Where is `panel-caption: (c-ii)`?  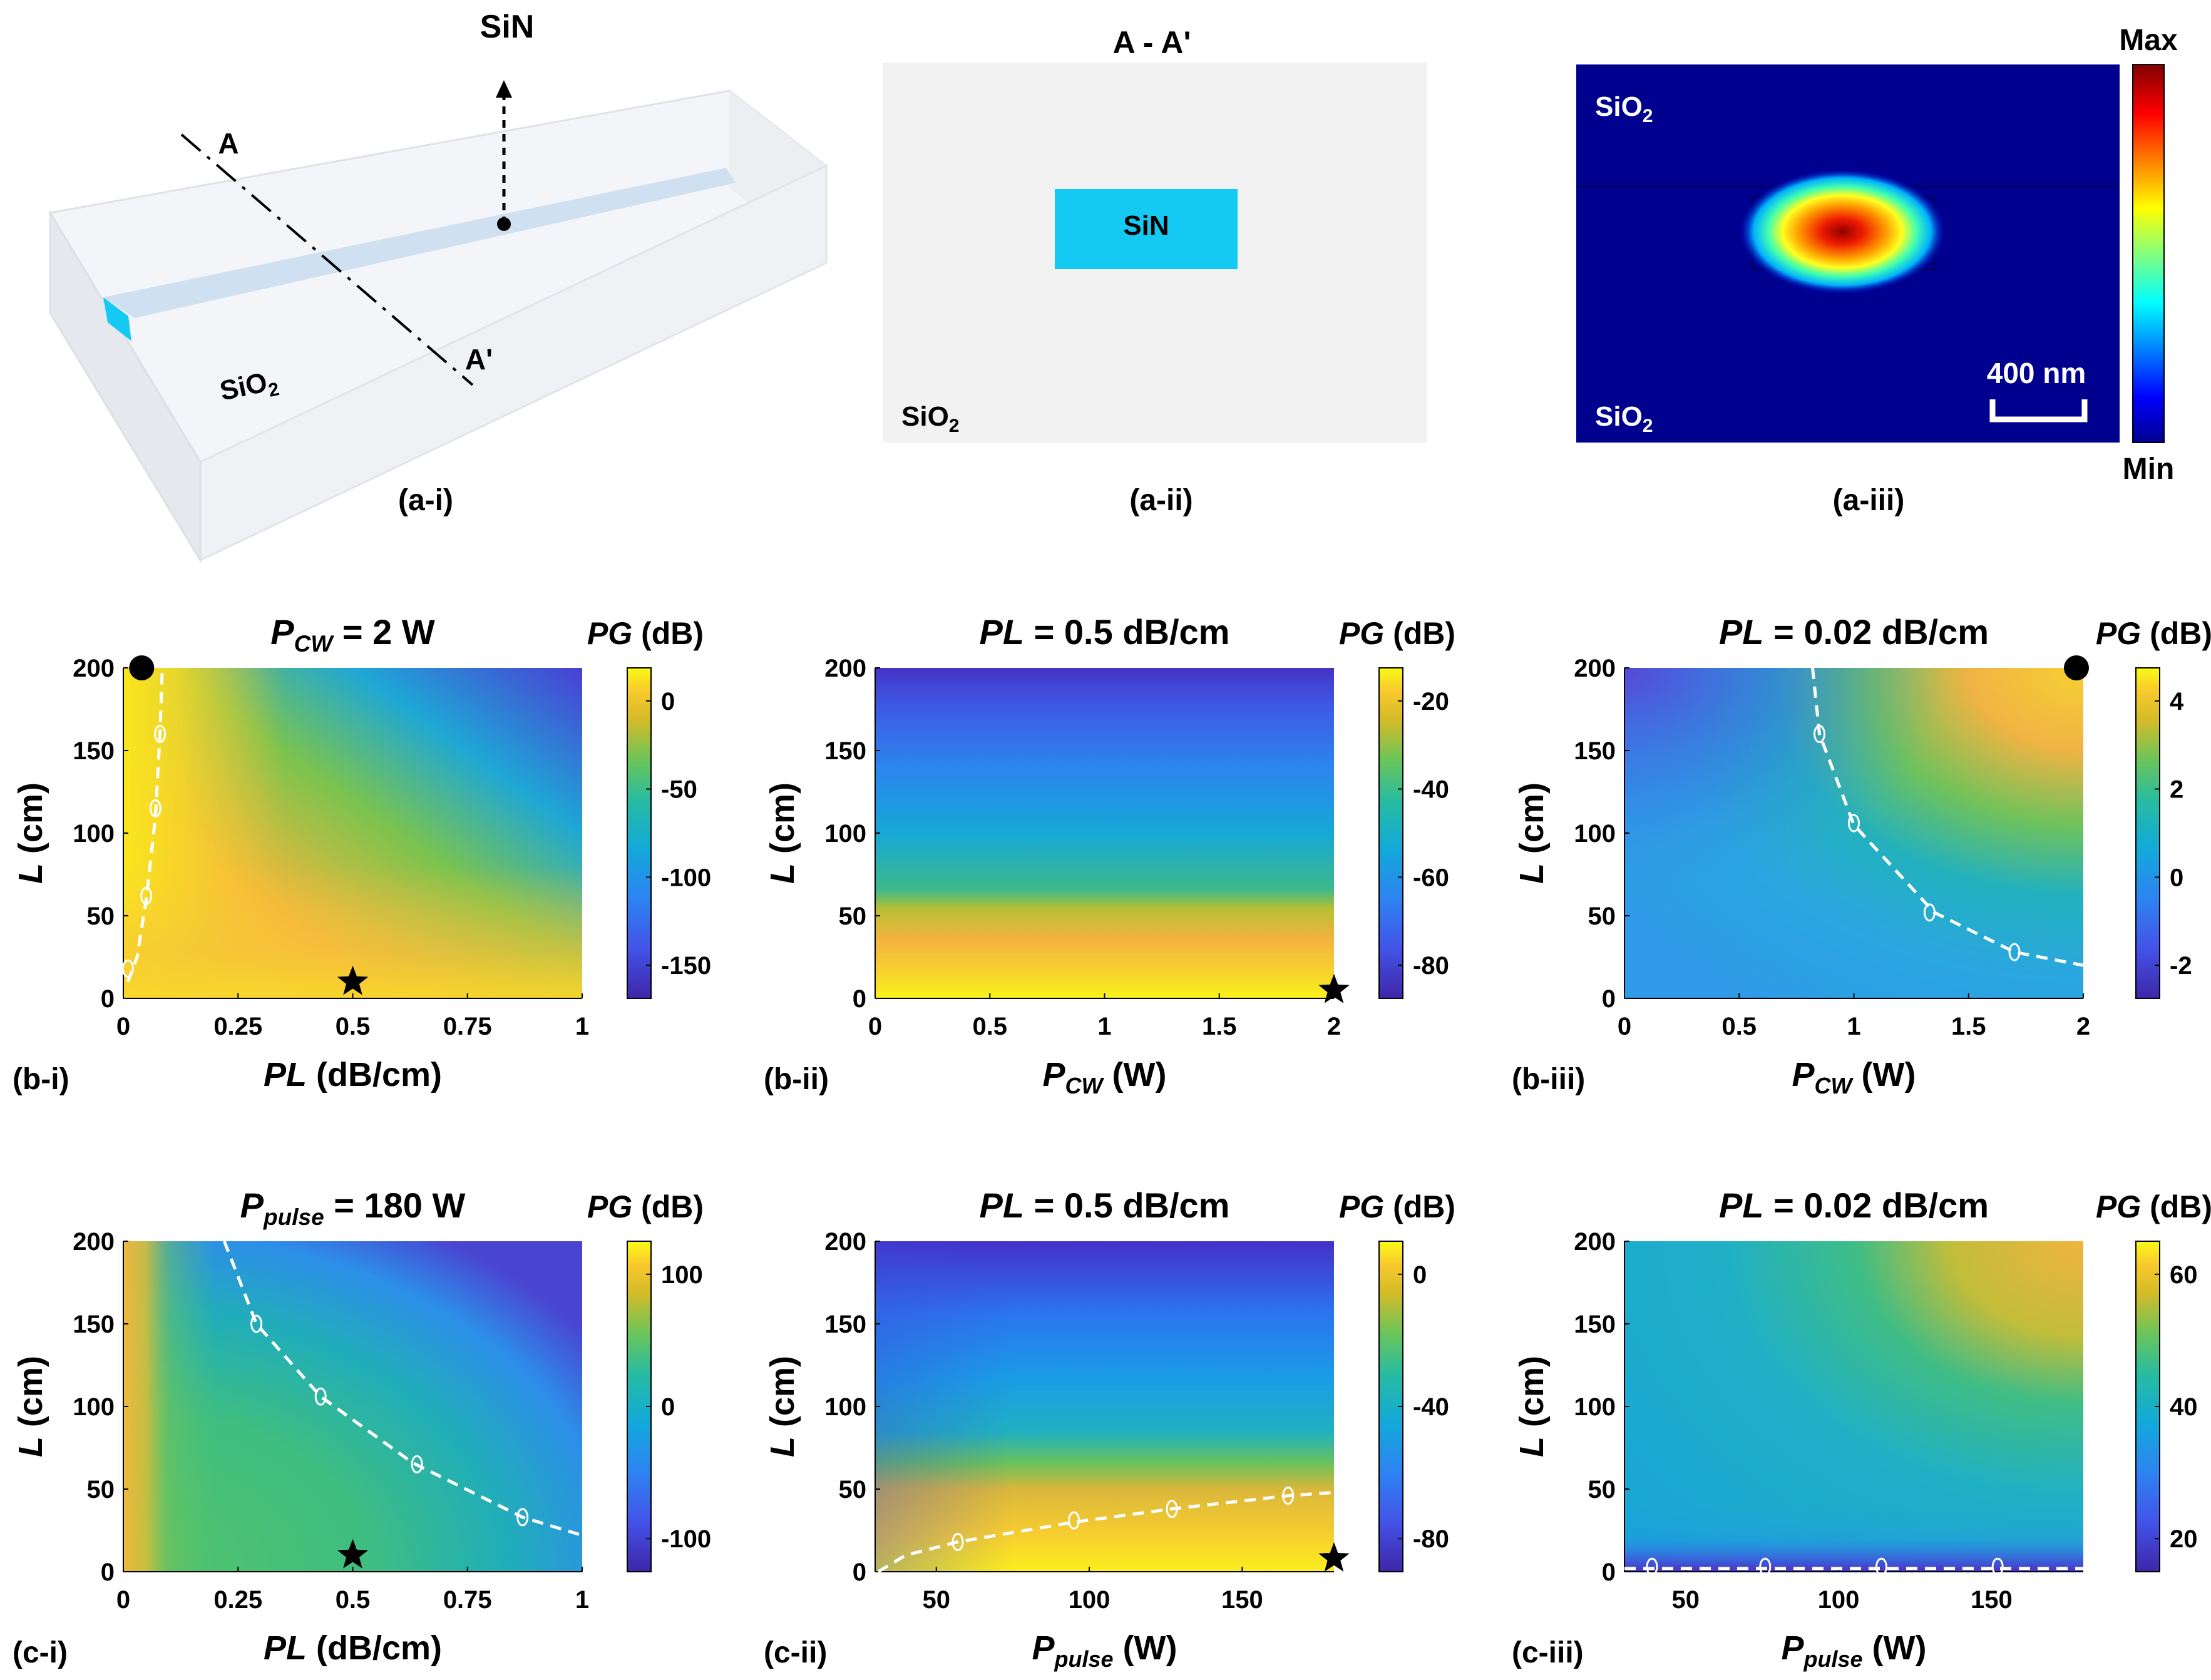
panel-caption: (c-ii) is located at coordinates (795, 1652).